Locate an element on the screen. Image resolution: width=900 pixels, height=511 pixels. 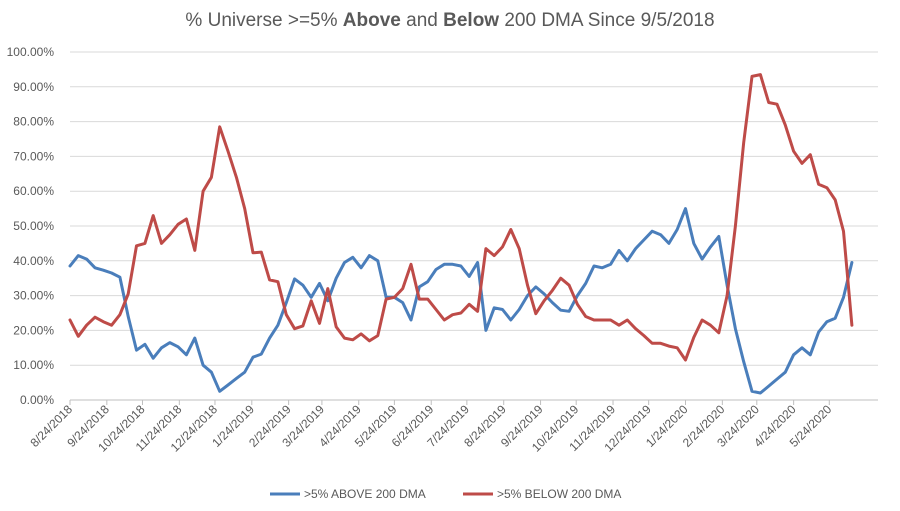
y-tick-label: 80.00% is located at coordinates (33, 122).